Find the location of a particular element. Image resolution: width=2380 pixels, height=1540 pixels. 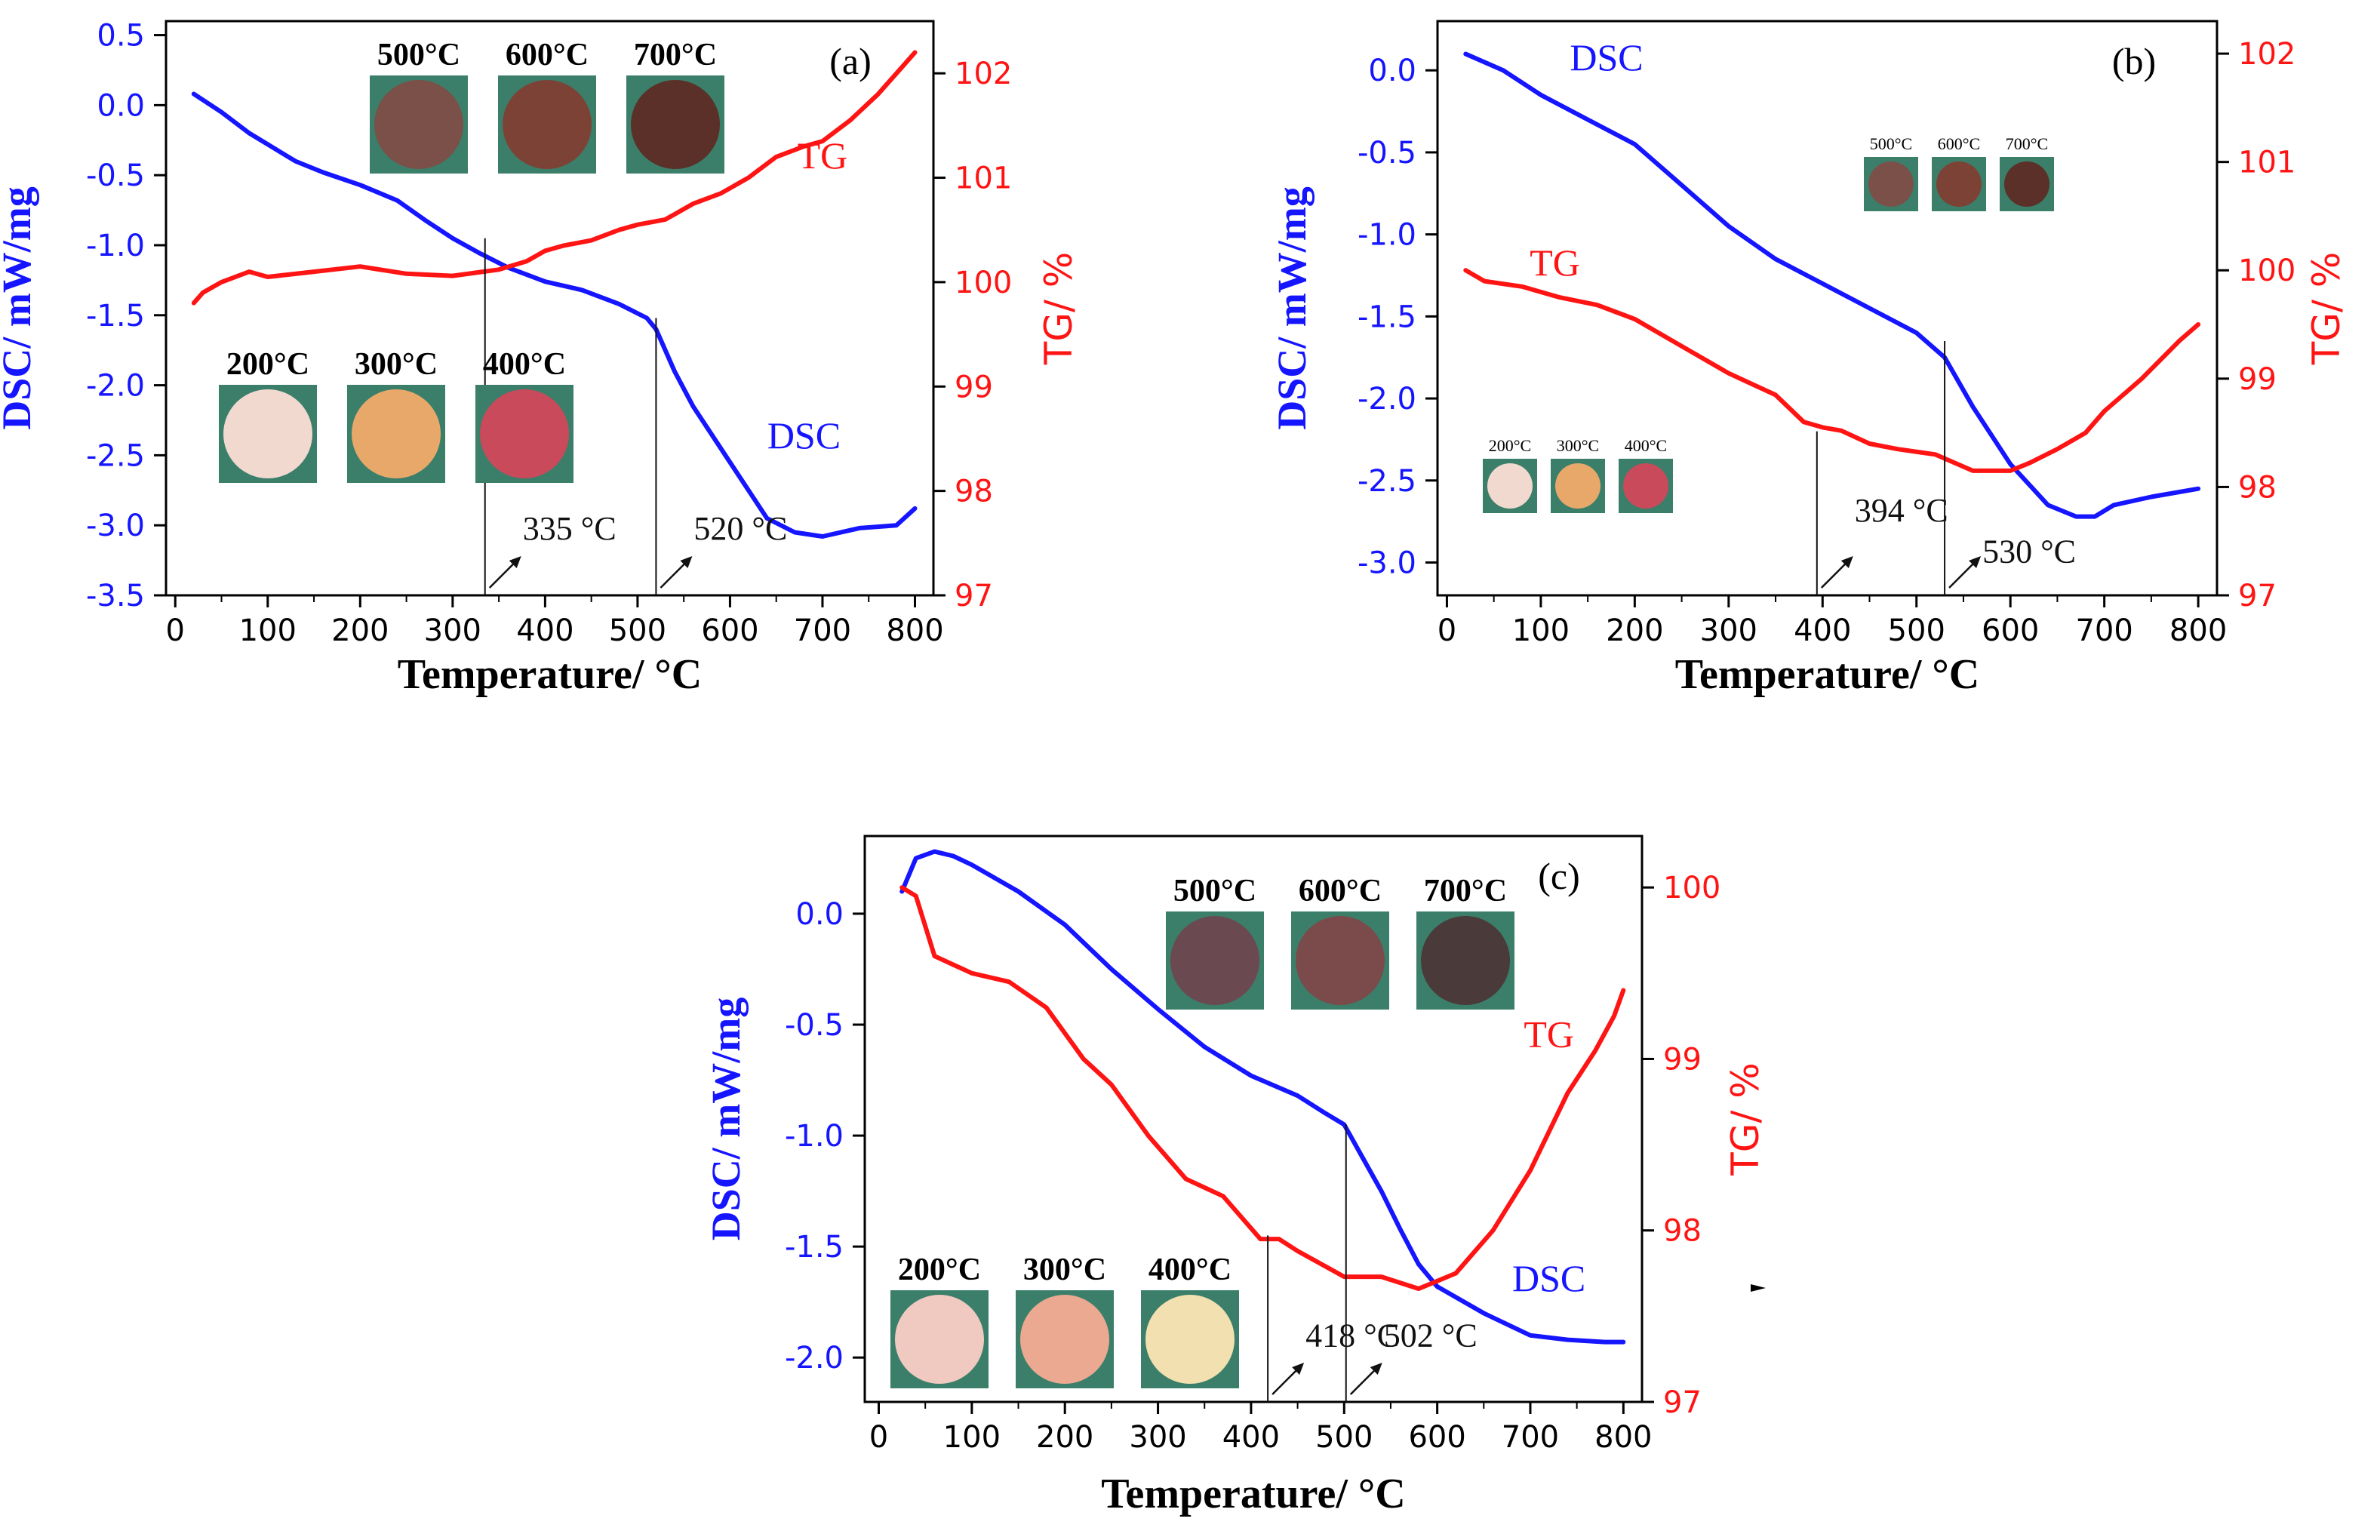

y-left-tick-label: 0.5 is located at coordinates (121, 36).